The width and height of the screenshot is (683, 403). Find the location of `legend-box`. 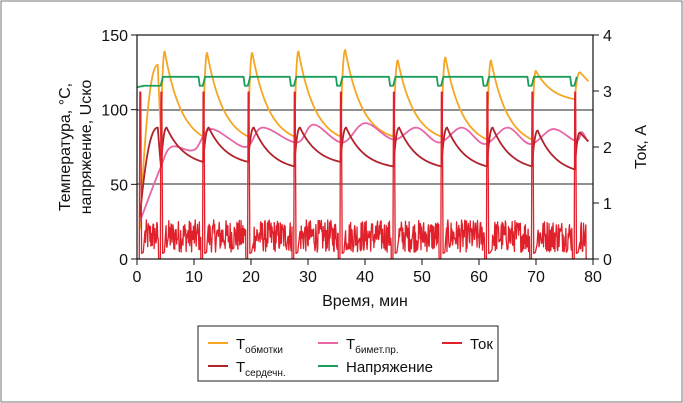

legend-box is located at coordinates (348, 353).